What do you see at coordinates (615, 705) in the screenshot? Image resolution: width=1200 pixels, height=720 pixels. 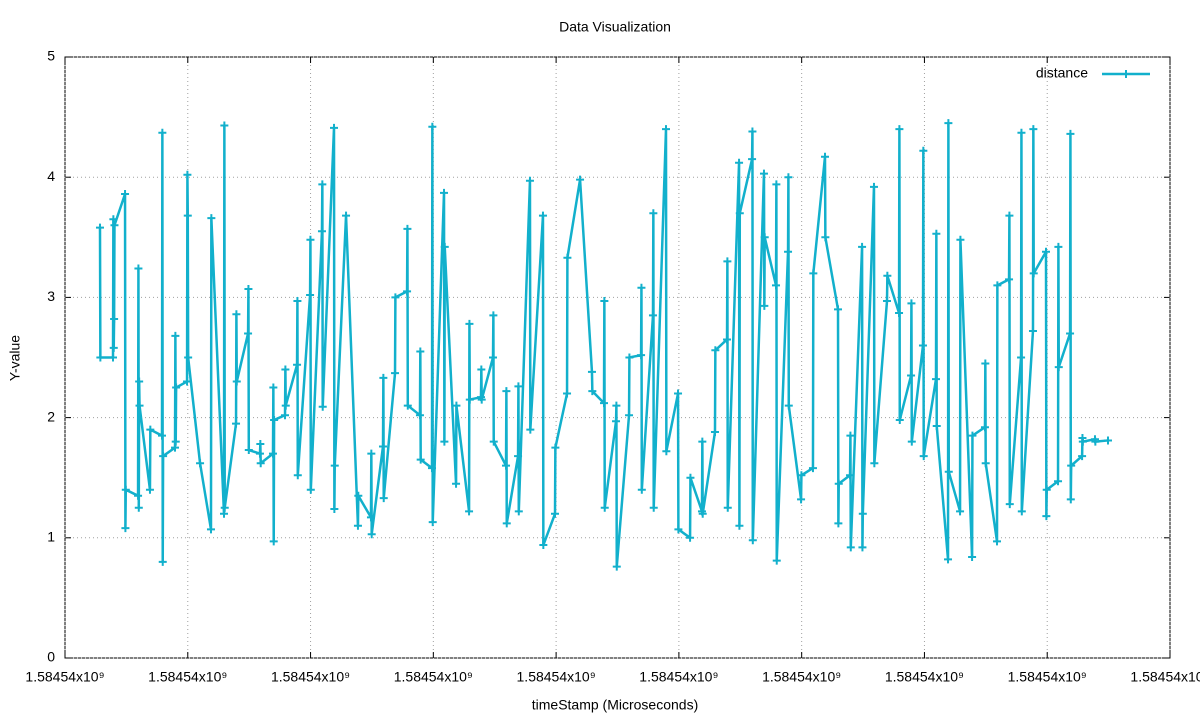 I see `x-axis-label: timeStamp (Microseconds)` at bounding box center [615, 705].